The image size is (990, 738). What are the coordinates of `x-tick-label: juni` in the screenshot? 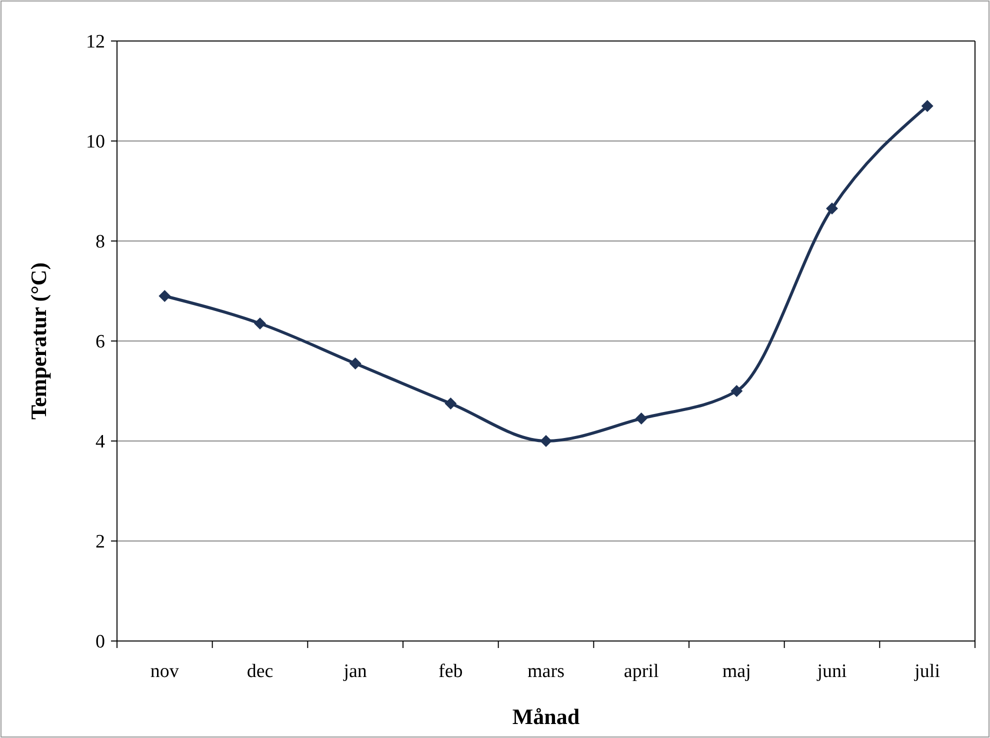 It's located at (831, 671).